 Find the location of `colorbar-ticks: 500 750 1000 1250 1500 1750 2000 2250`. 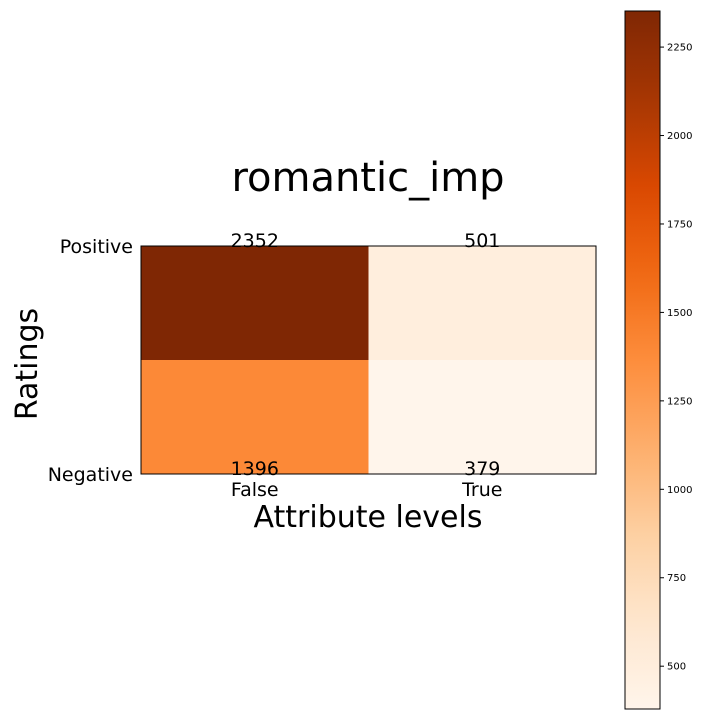

colorbar-ticks: 500 750 1000 1250 1500 1750 2000 2250 is located at coordinates (676, 358).